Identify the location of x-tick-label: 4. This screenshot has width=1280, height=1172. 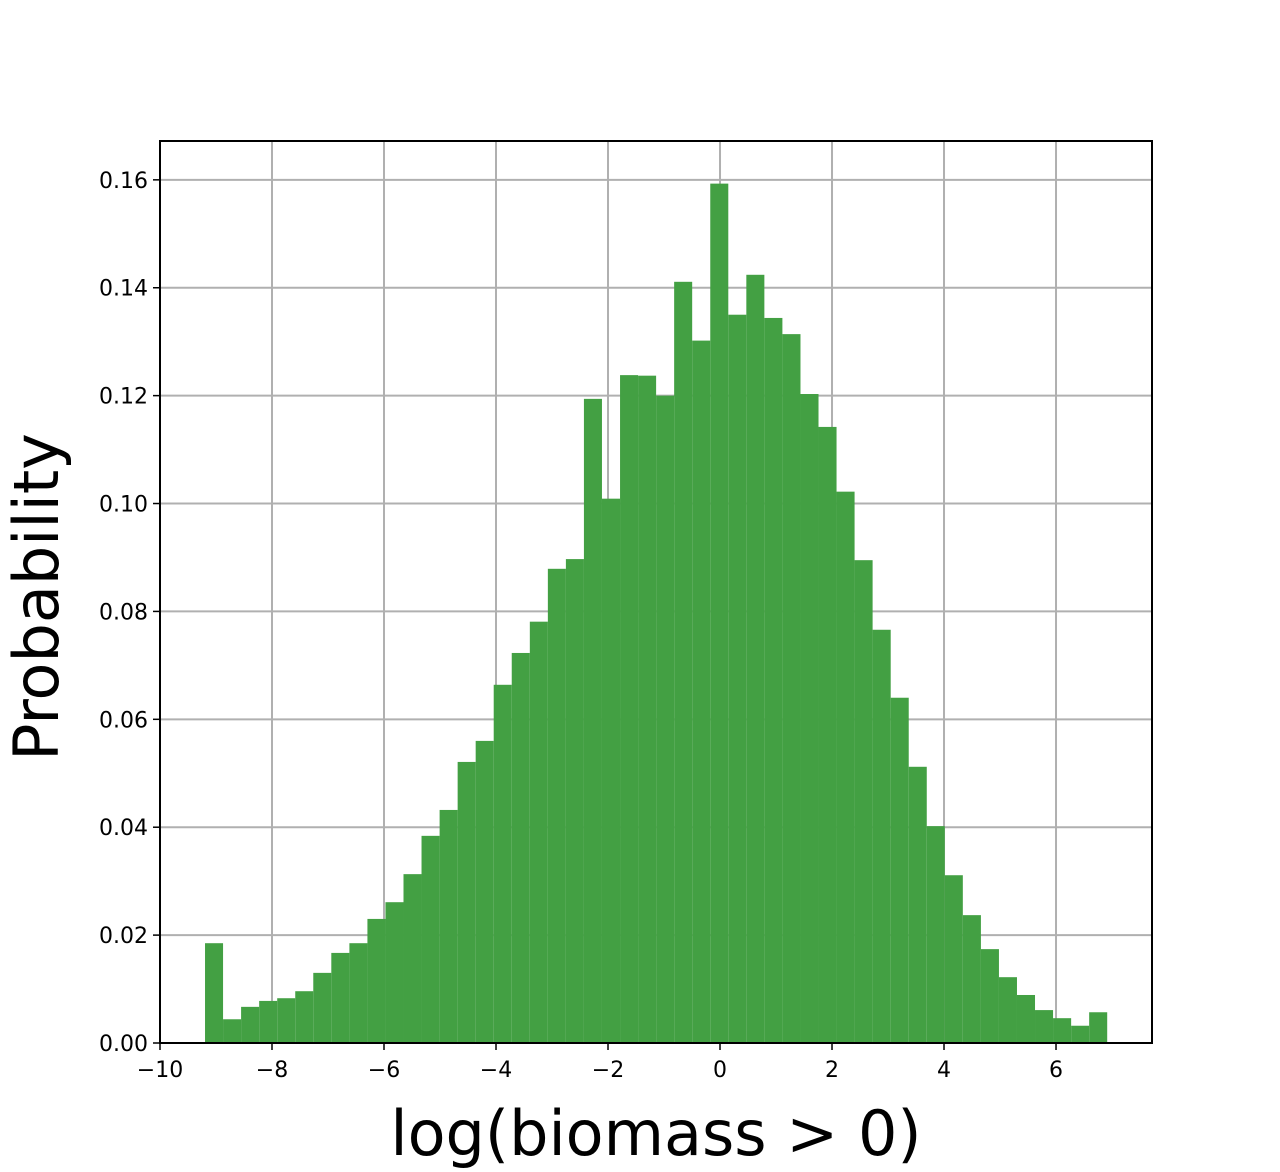
(944, 1070).